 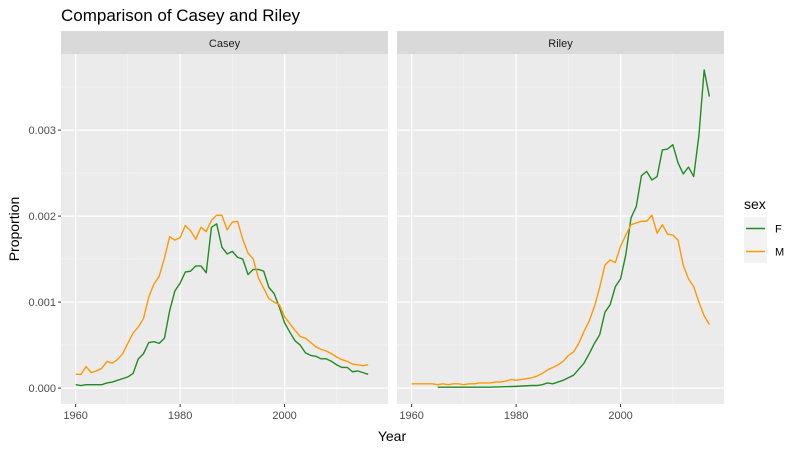 What do you see at coordinates (42, 131) in the screenshot?
I see `y-tick-label: 0.003` at bounding box center [42, 131].